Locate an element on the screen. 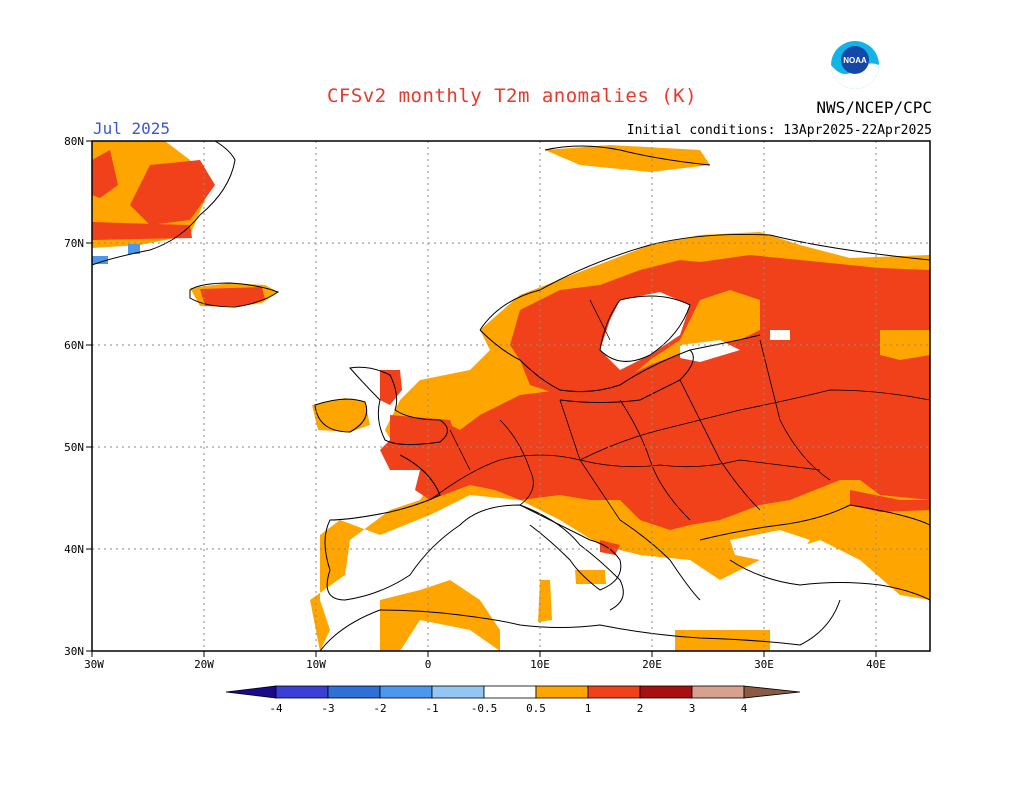 The image size is (1024, 791). lon-label-20w: 20W is located at coordinates (204, 664).